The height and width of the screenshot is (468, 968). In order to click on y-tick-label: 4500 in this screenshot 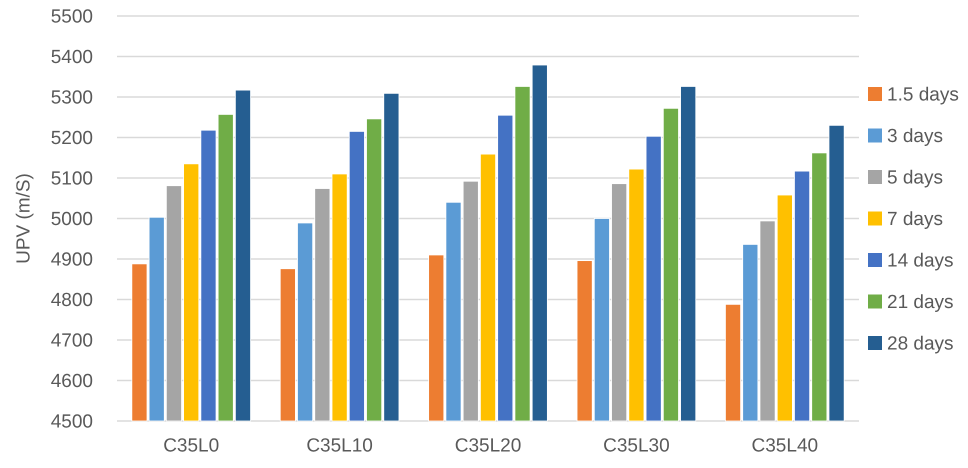, I will do `click(71, 422)`.